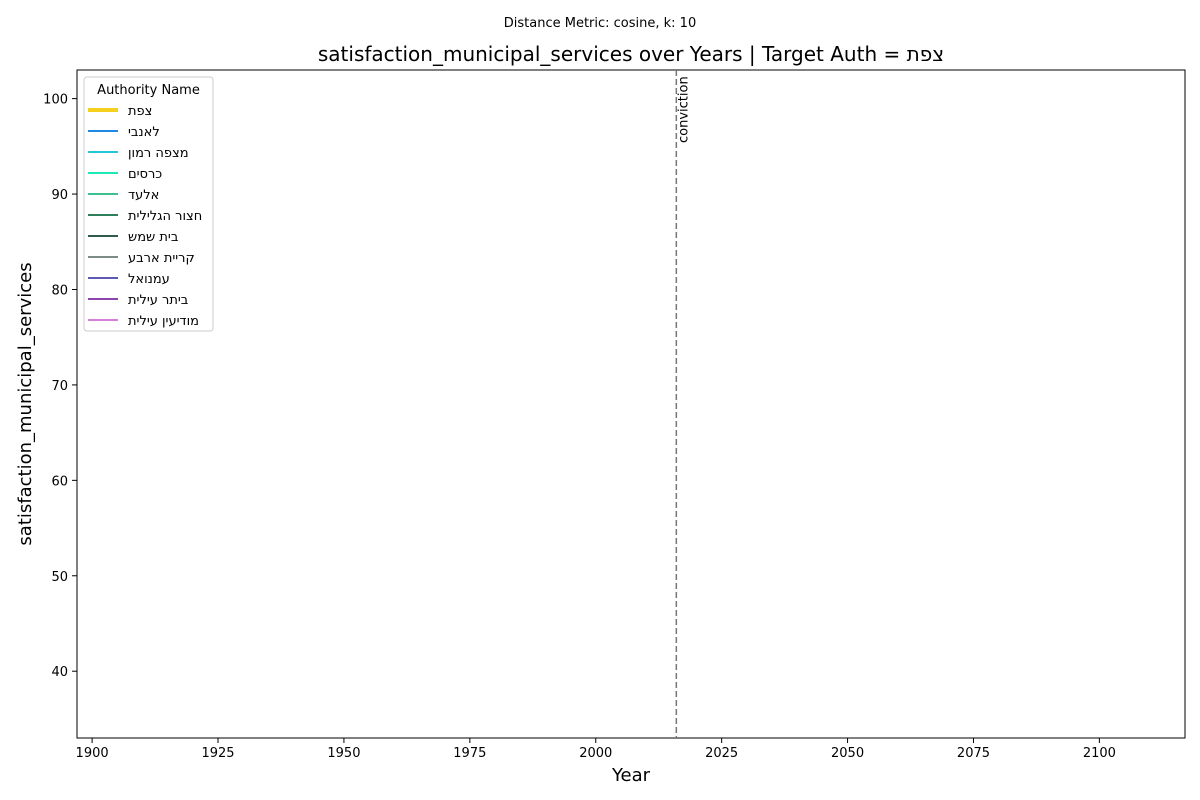 The height and width of the screenshot is (800, 1200). Describe the element at coordinates (144, 132) in the screenshot. I see `legend-entry: לאנבי` at that location.